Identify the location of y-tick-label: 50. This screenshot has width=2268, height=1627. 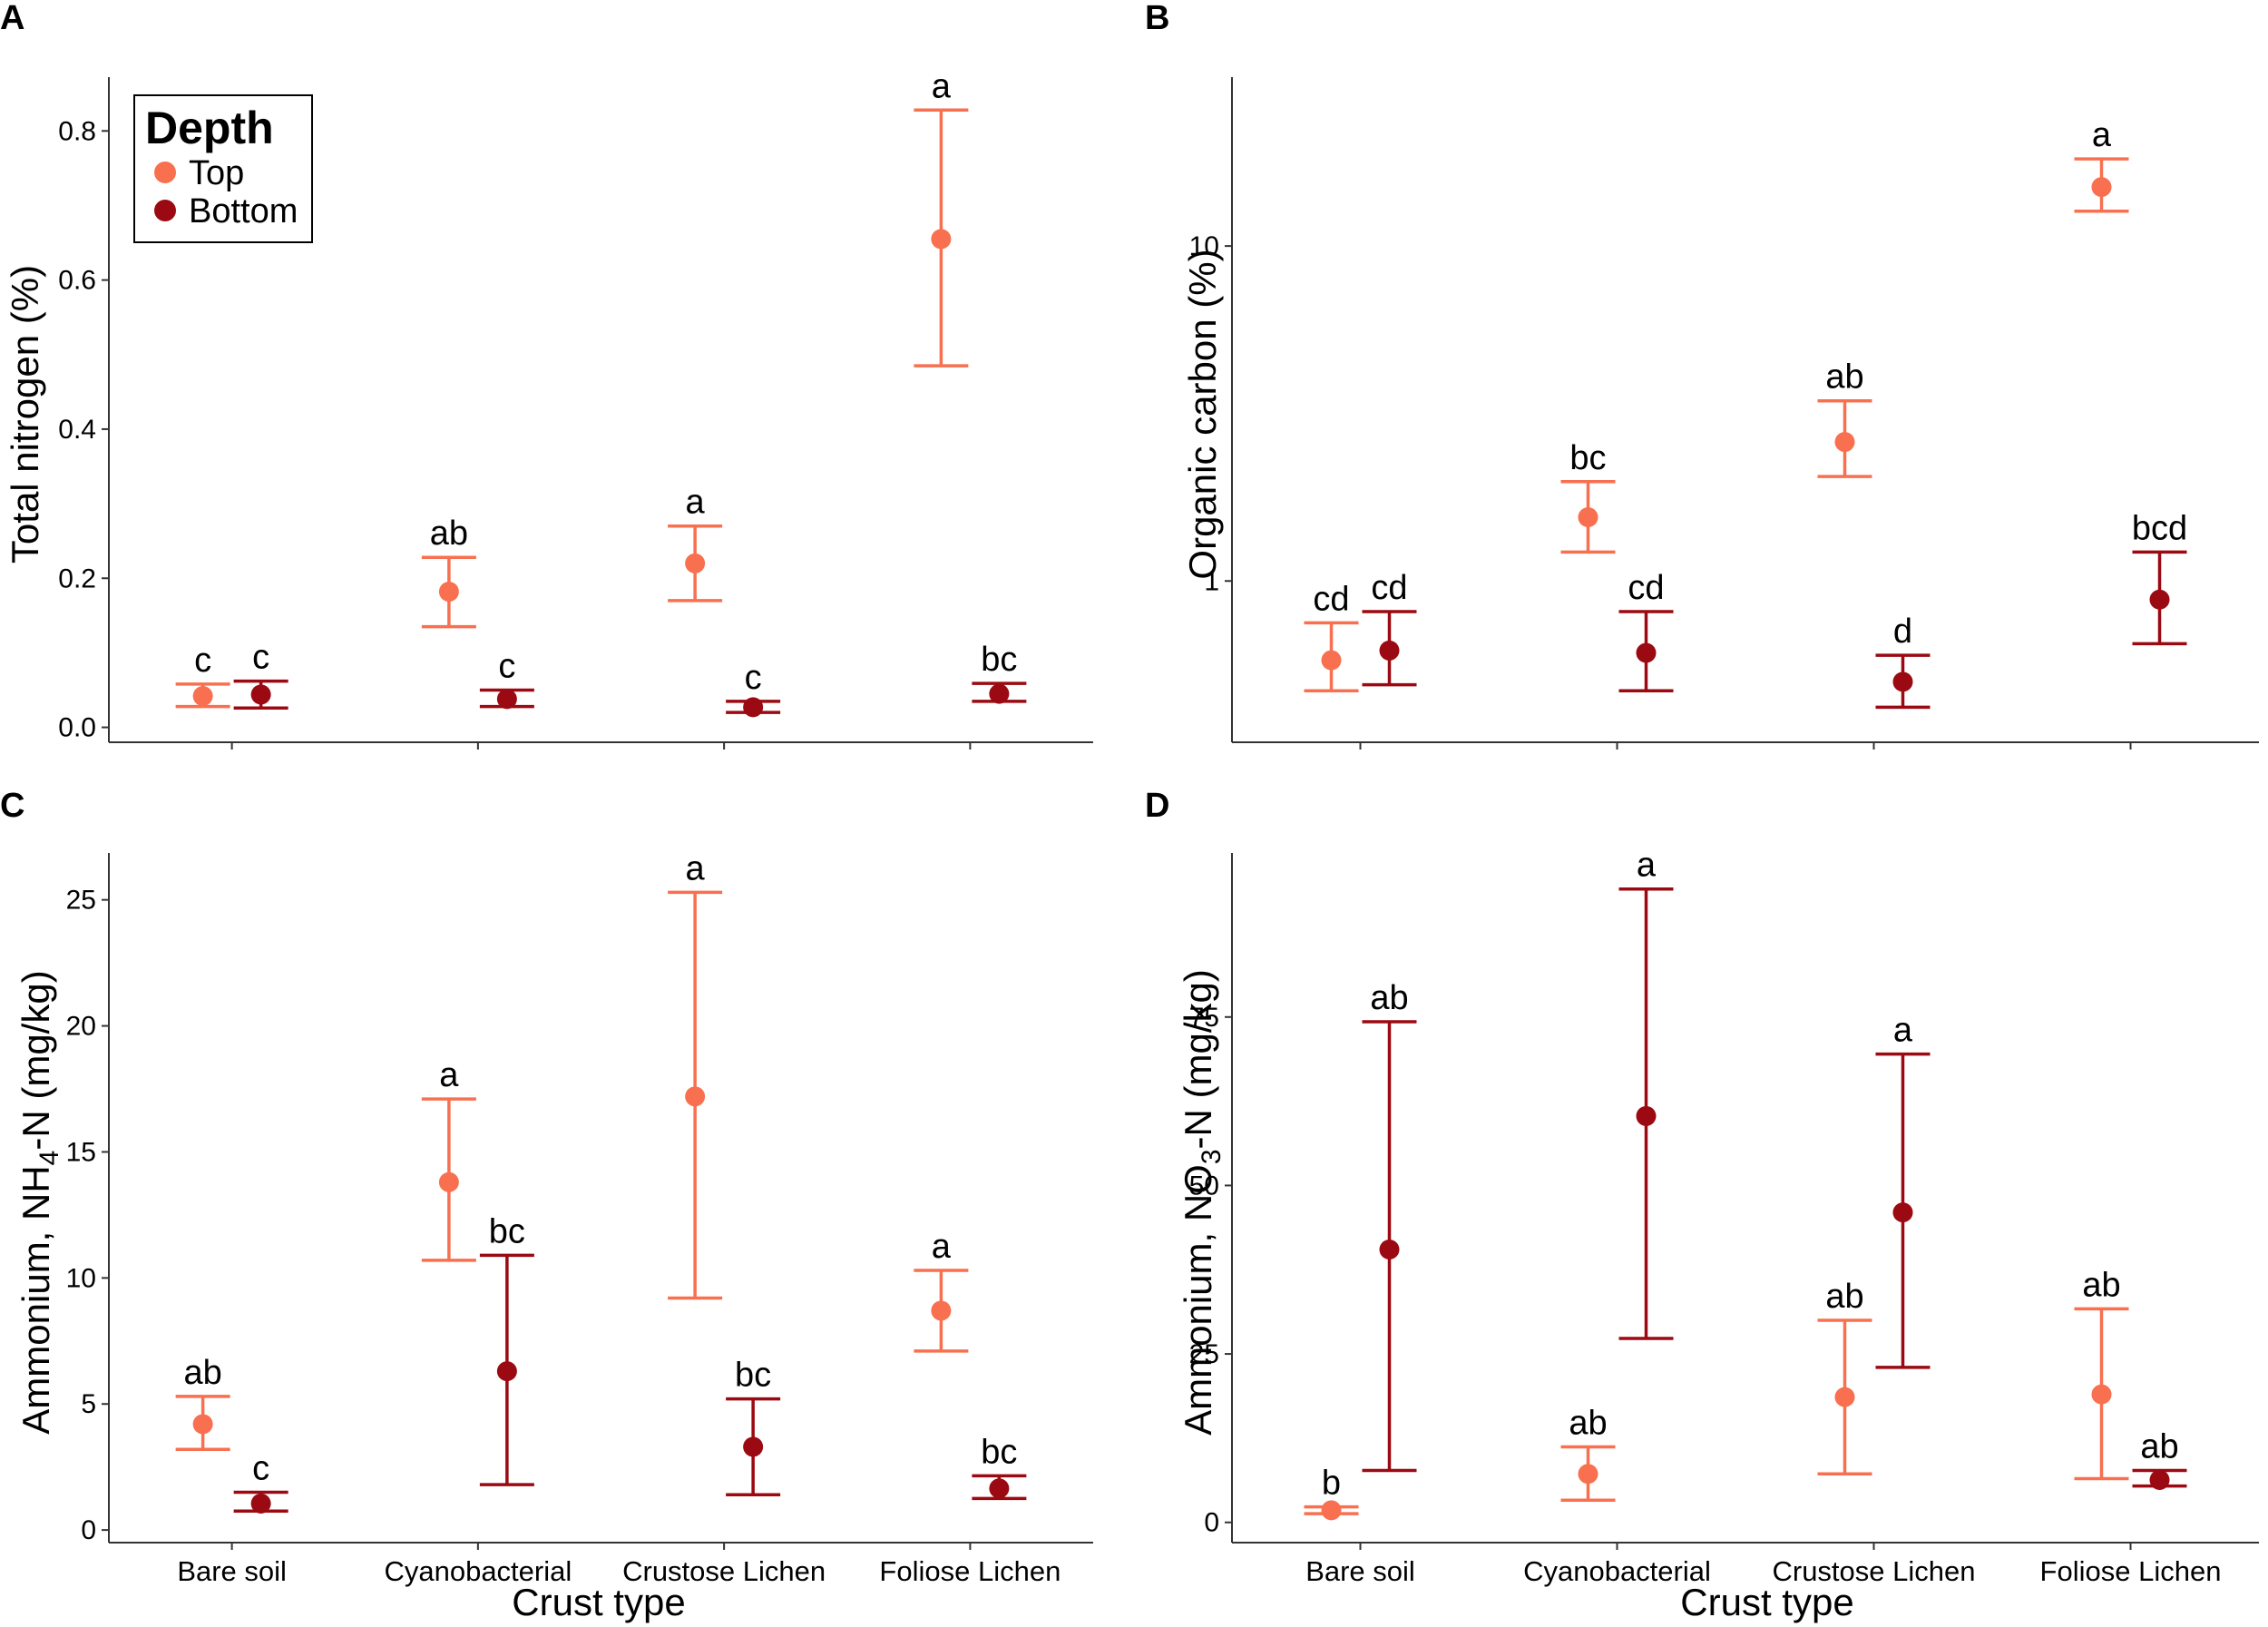
(1204, 1186).